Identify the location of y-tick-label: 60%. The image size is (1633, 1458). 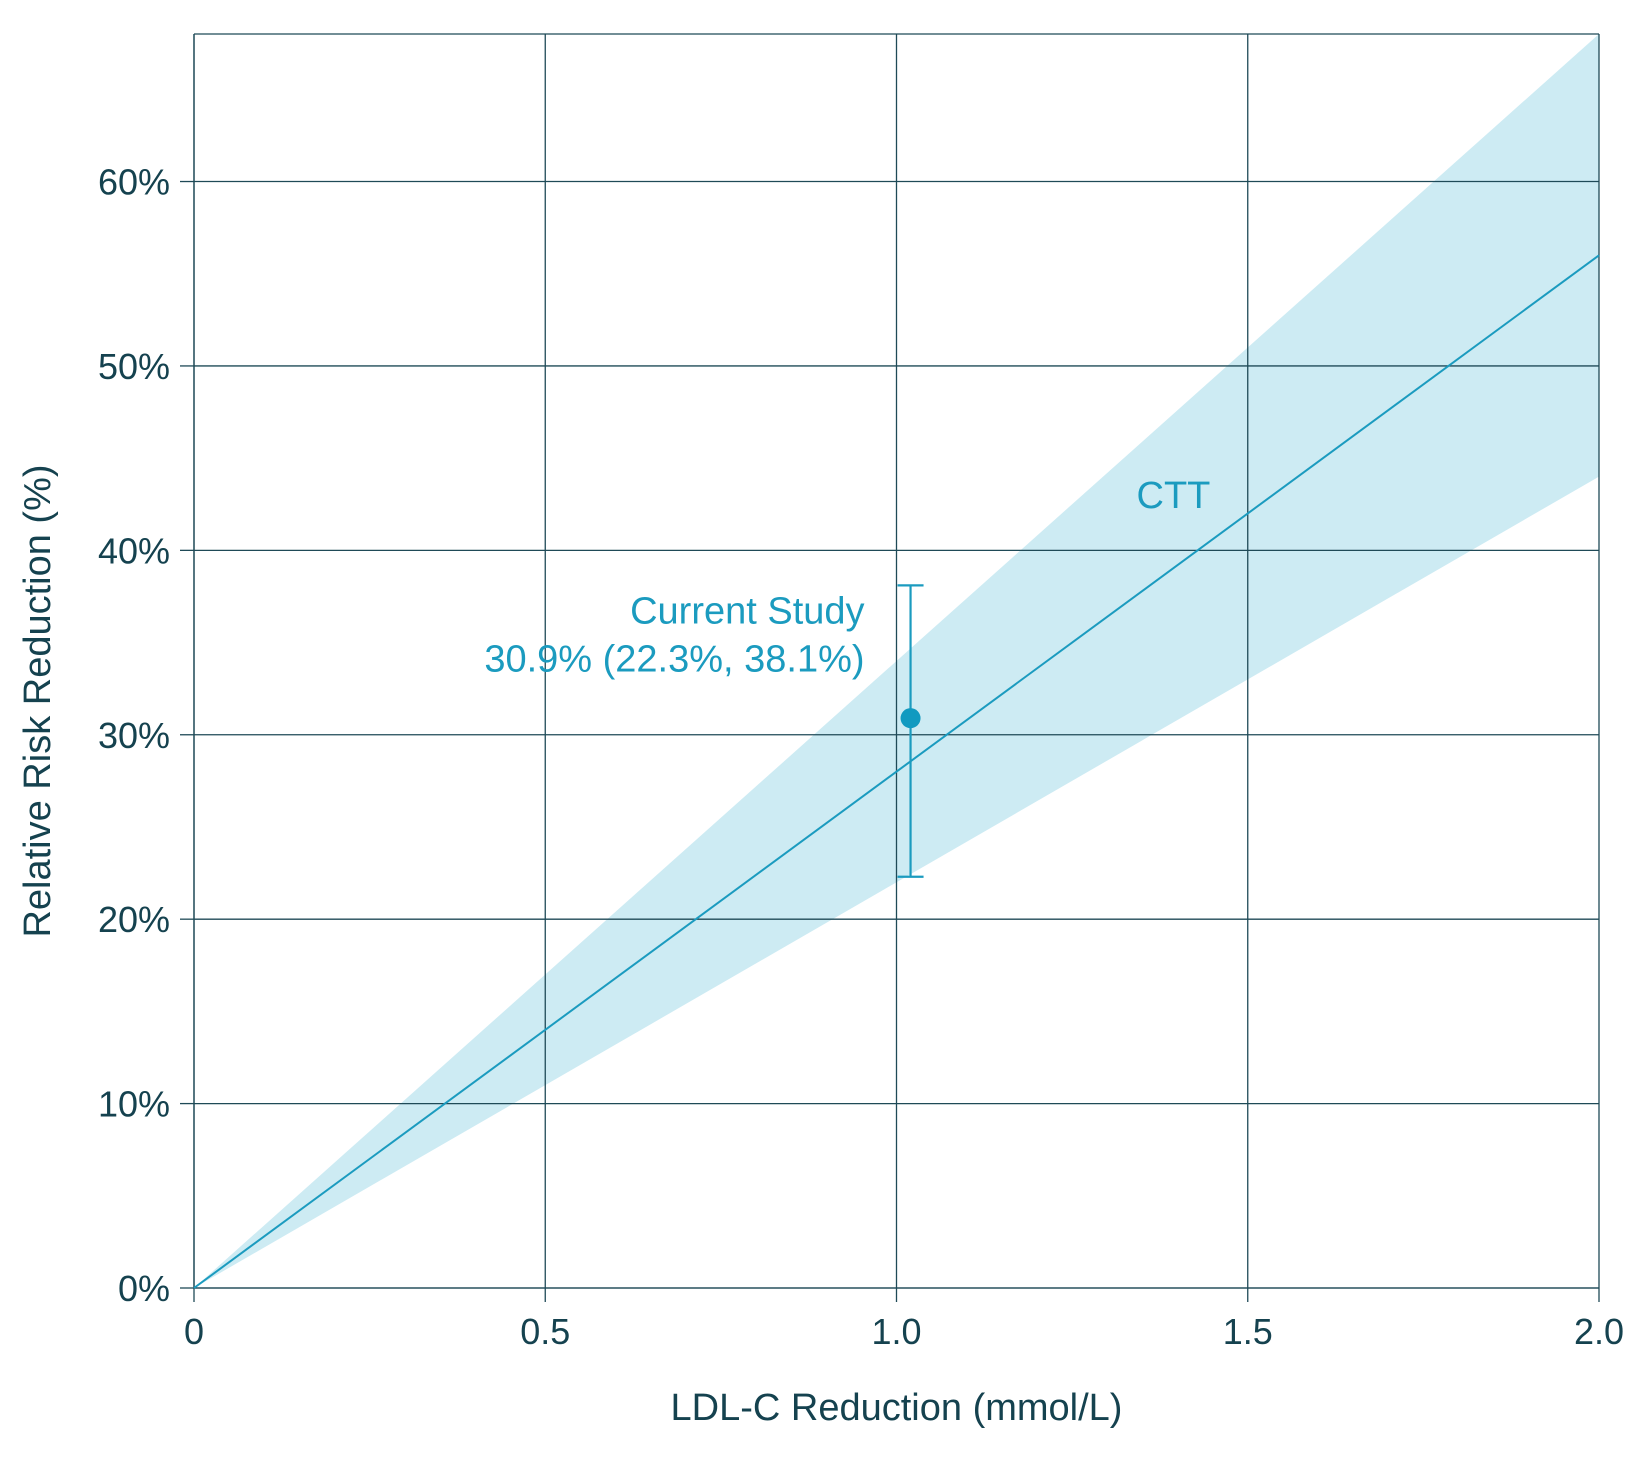
(134, 182).